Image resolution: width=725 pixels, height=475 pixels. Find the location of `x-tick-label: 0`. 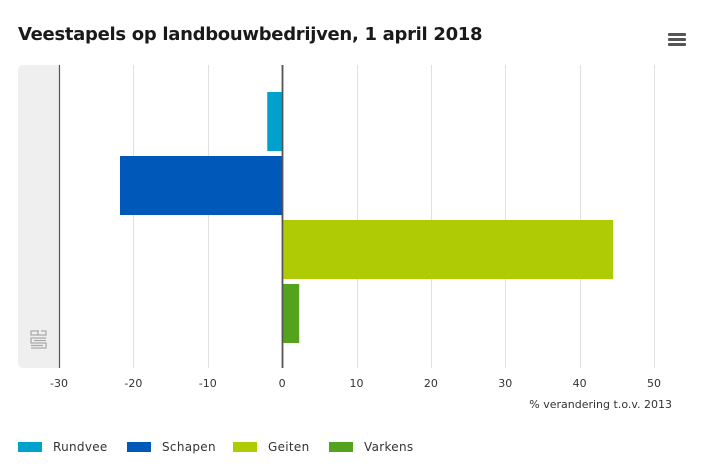

x-tick-label: 0 is located at coordinates (282, 383).